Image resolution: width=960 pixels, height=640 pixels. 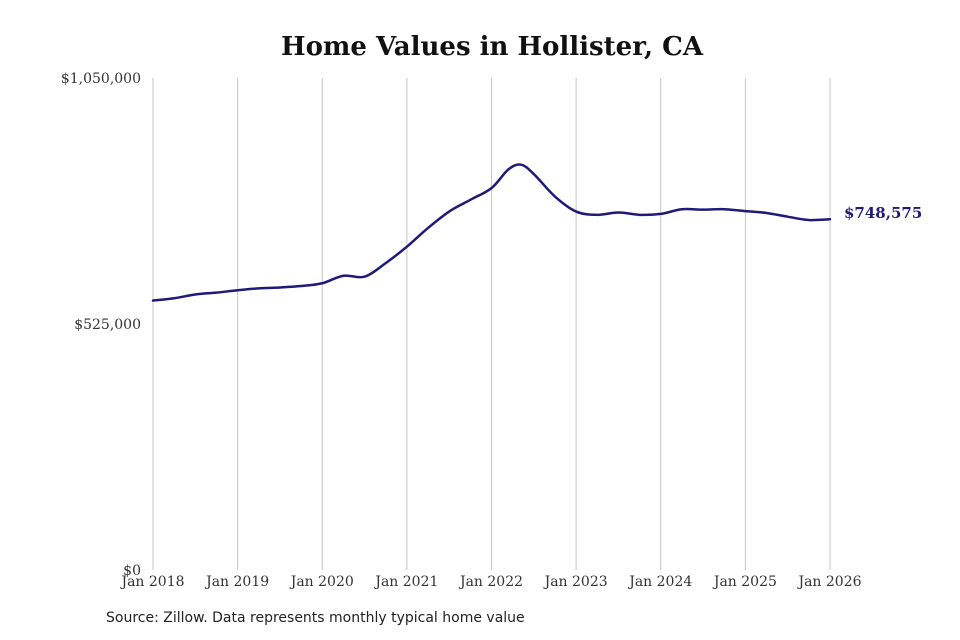 I want to click on y-tick-label: $1,050,000, so click(x=101, y=79).